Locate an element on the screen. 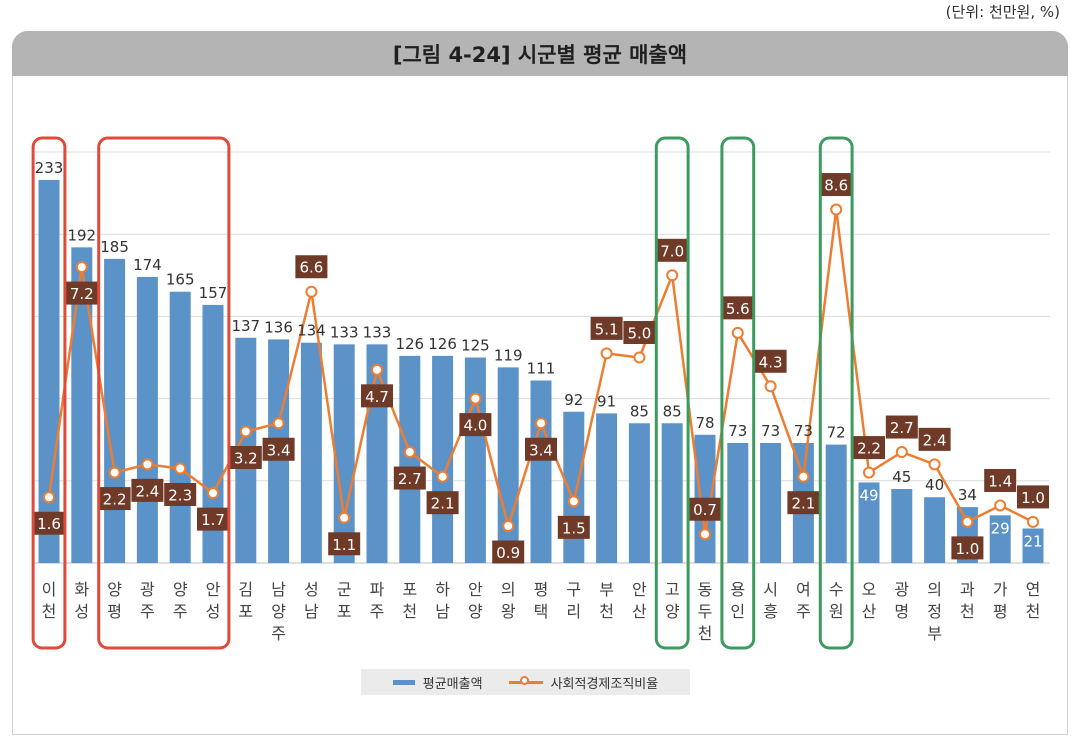 The width and height of the screenshot is (1080, 752). x-tick-label: 광주 is located at coordinates (147, 600).